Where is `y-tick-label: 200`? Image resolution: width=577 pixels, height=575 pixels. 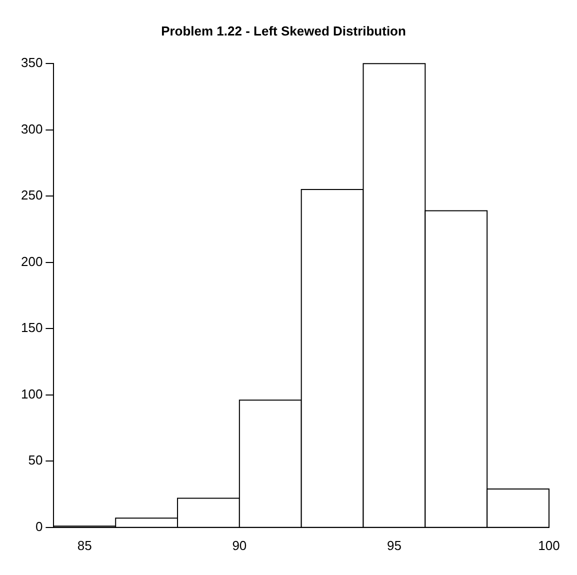 y-tick-label: 200 is located at coordinates (31, 261).